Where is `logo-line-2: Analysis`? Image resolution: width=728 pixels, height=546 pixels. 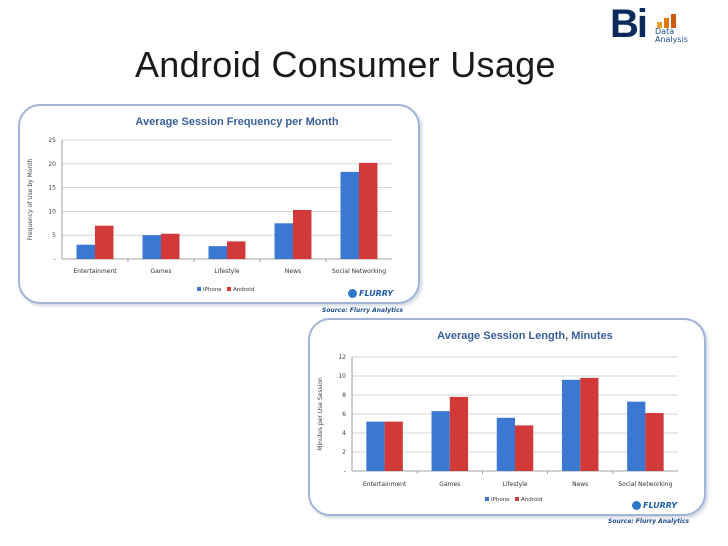
logo-line-2: Analysis is located at coordinates (671, 39).